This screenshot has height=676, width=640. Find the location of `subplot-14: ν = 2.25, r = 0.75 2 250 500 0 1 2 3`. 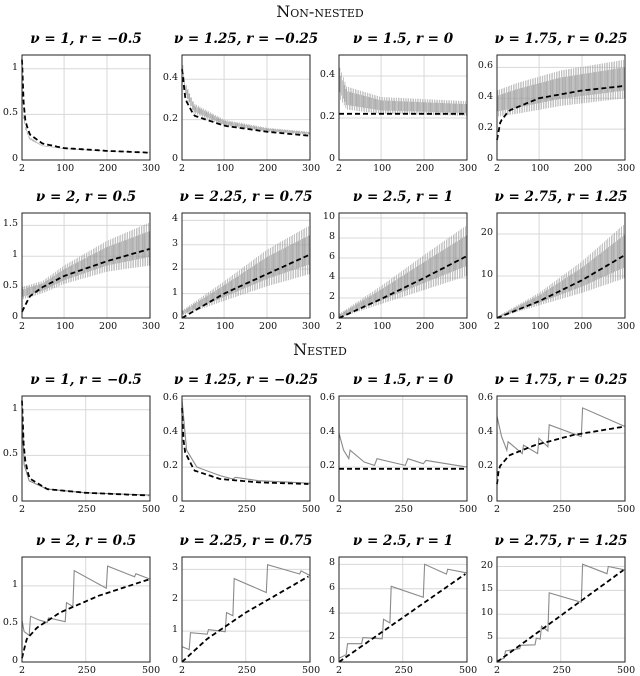

subplot-14: ν = 2.25, r = 0.75 2 250 500 0 1 2 3 is located at coordinates (246, 604).